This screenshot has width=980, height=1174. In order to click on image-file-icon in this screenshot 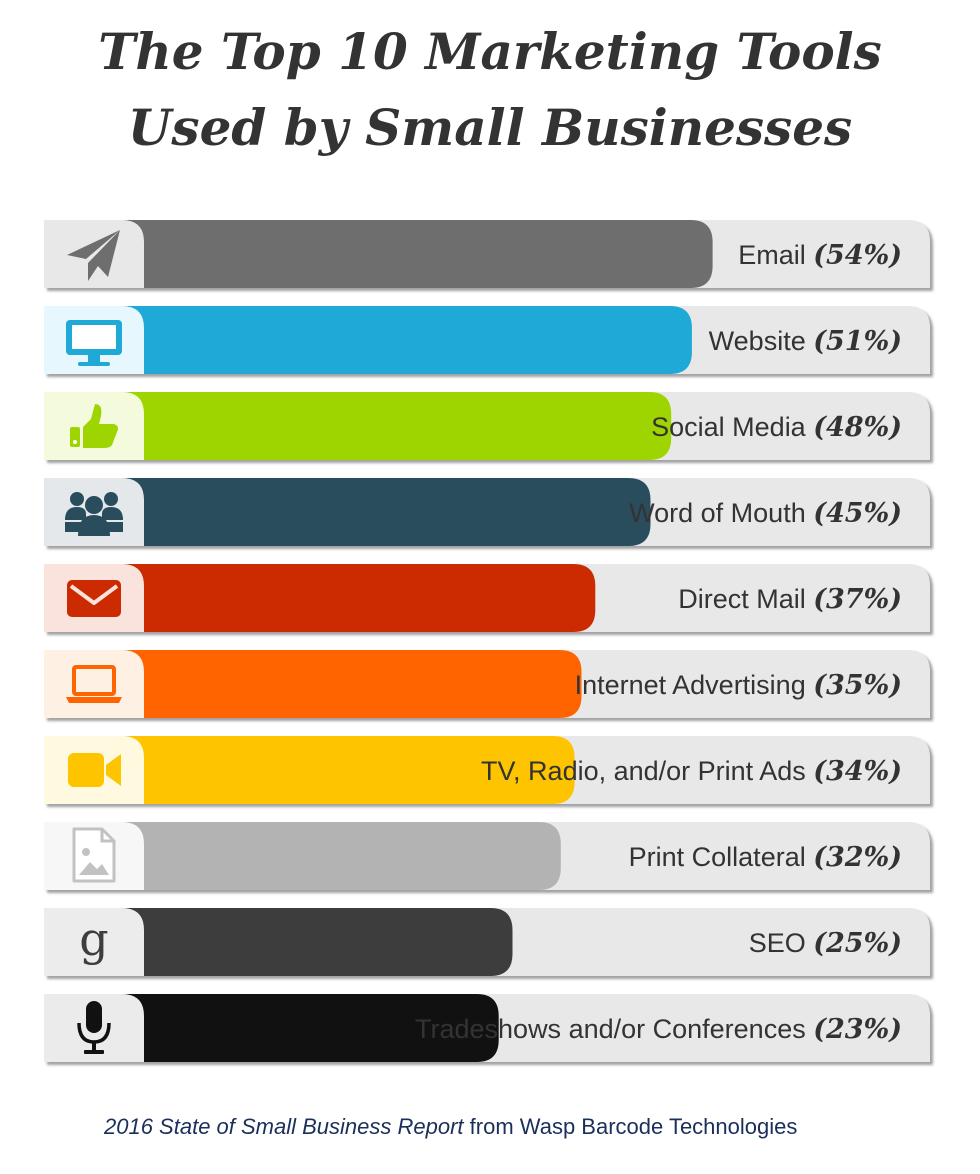, I will do `click(94, 855)`.